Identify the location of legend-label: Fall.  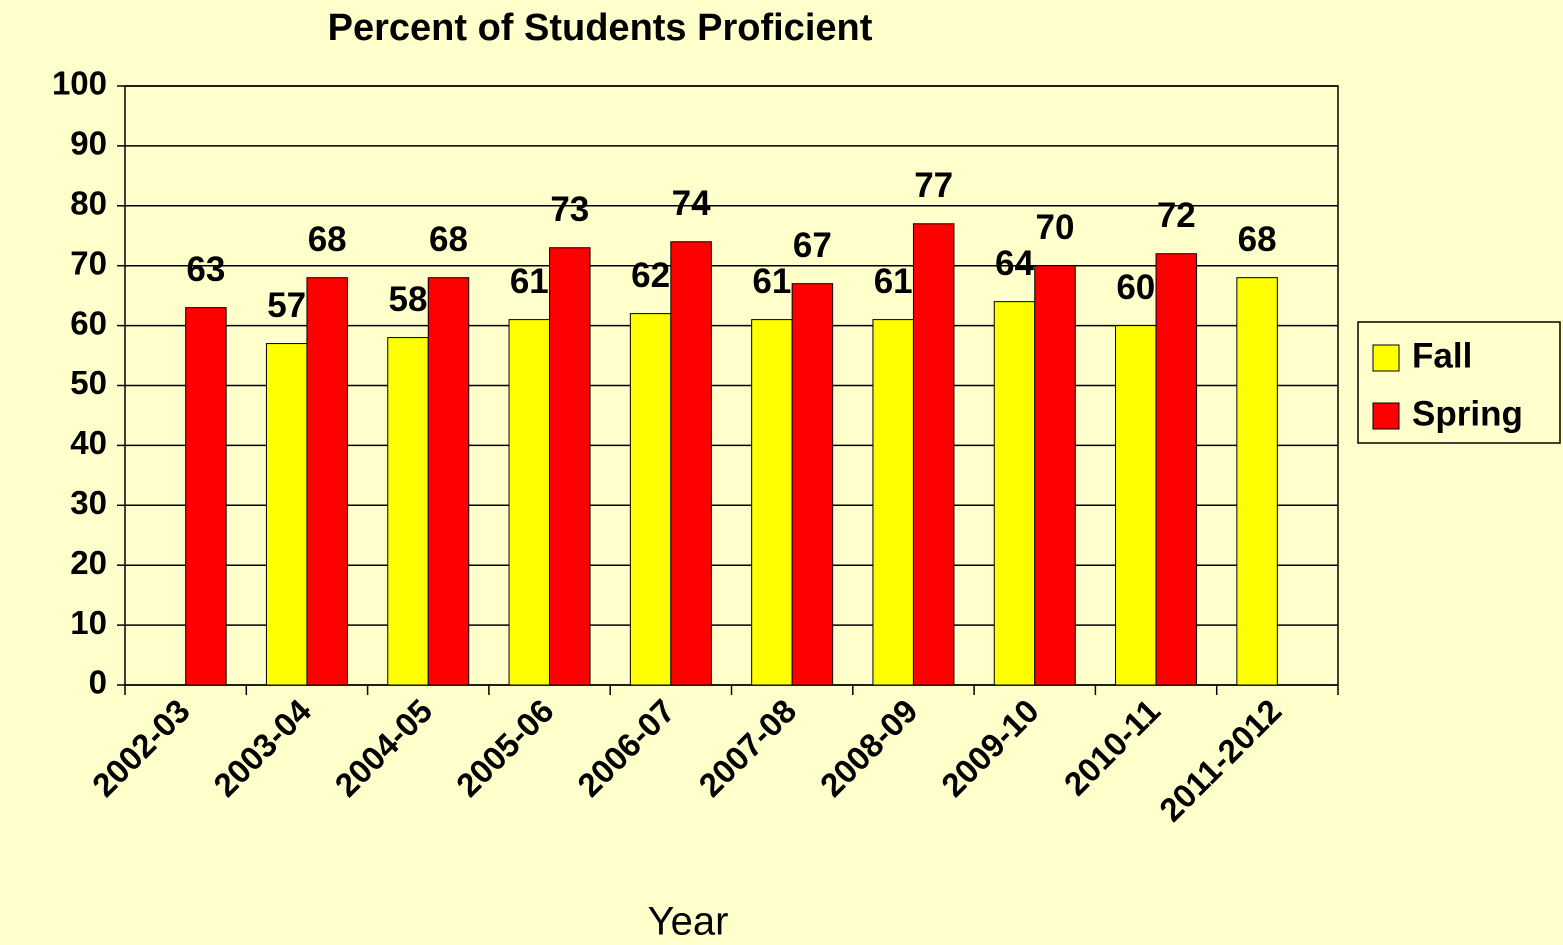
(1442, 355).